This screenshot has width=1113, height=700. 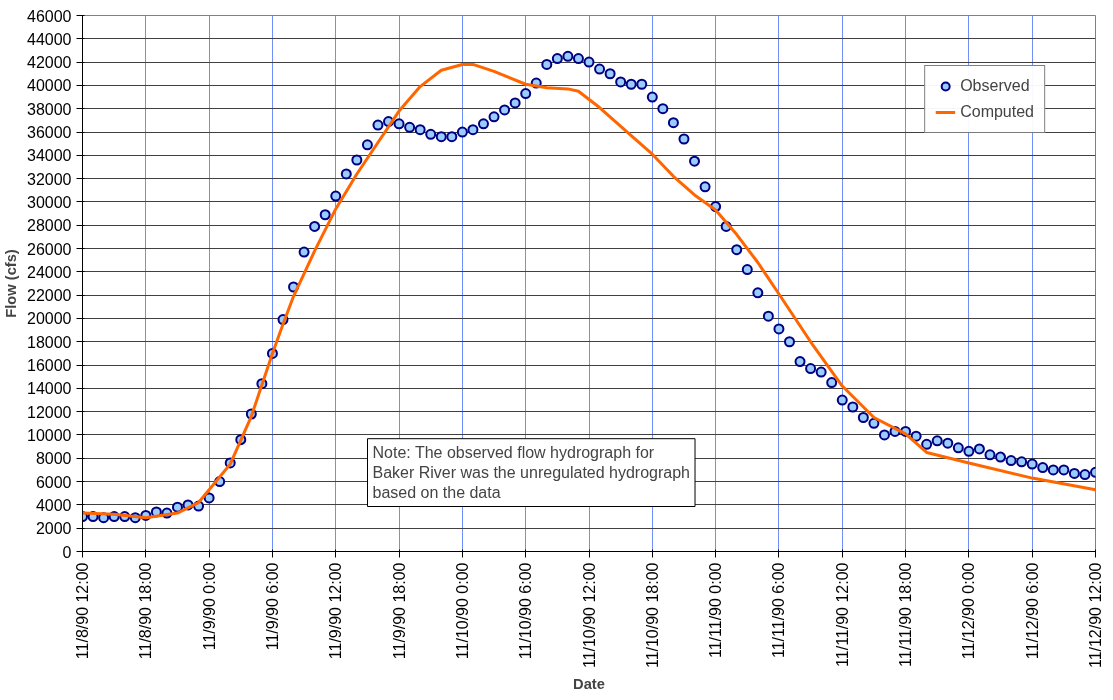 I want to click on y-tick-label: 30000, so click(x=49, y=202).